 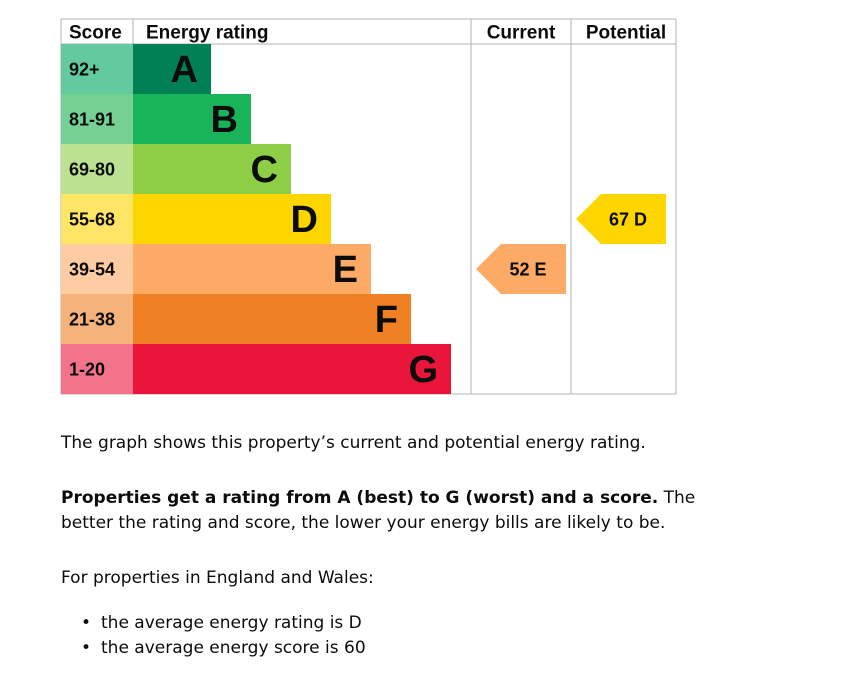 I want to click on score-cell-d, so click(x=97, y=219).